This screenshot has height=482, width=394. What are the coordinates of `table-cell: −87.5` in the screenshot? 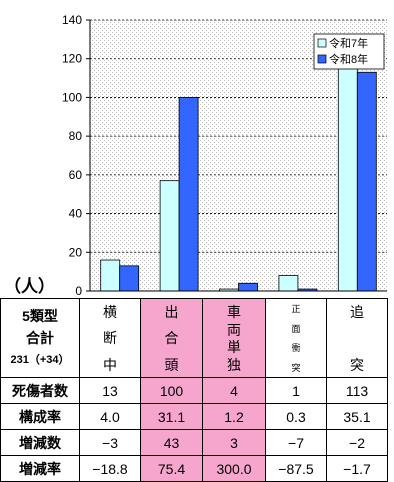 It's located at (296, 468).